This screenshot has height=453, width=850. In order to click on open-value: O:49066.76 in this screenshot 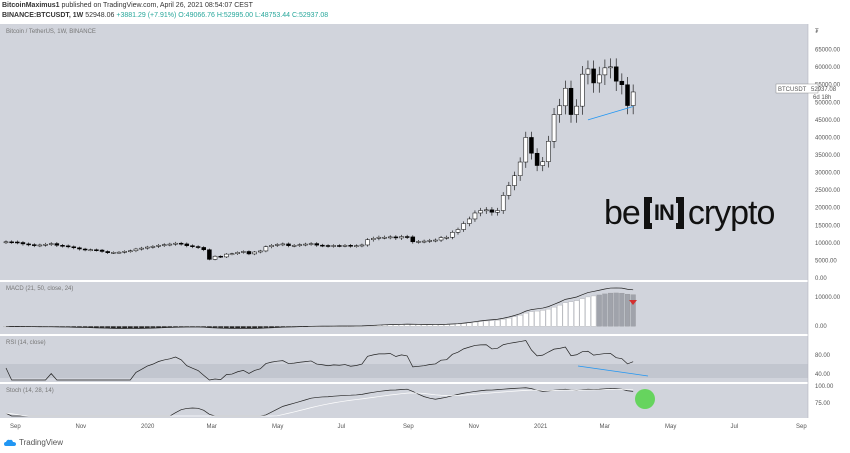, I will do `click(196, 15)`.